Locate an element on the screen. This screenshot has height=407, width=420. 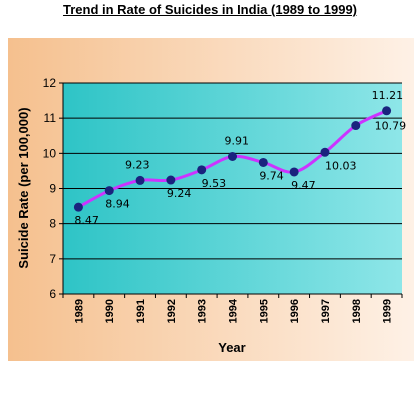
x-tick-label: 1998 is located at coordinates (357, 311).